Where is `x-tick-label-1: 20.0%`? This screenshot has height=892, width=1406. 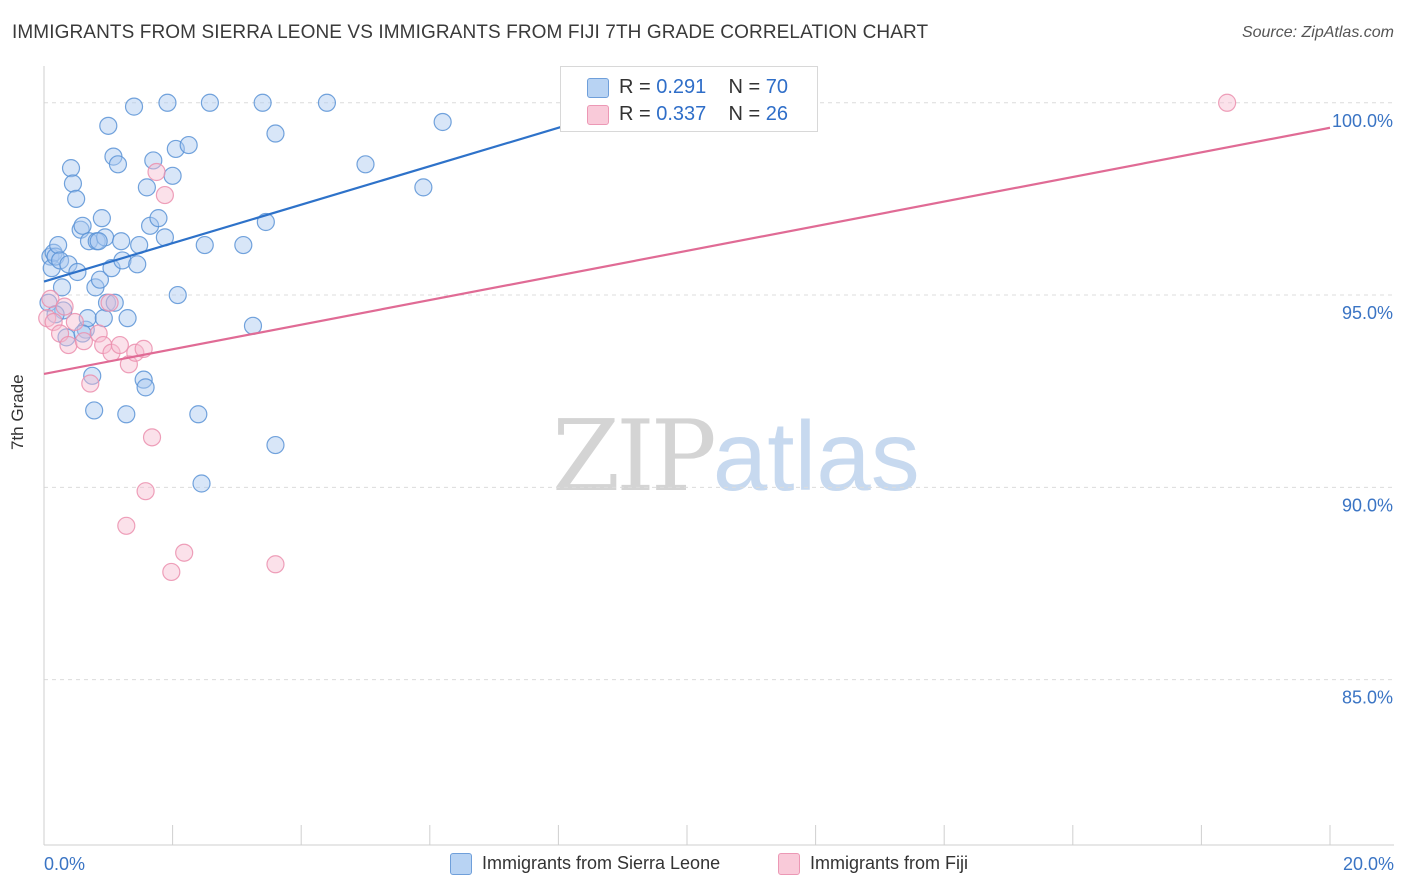 x-tick-label-1: 20.0% is located at coordinates (1368, 864).